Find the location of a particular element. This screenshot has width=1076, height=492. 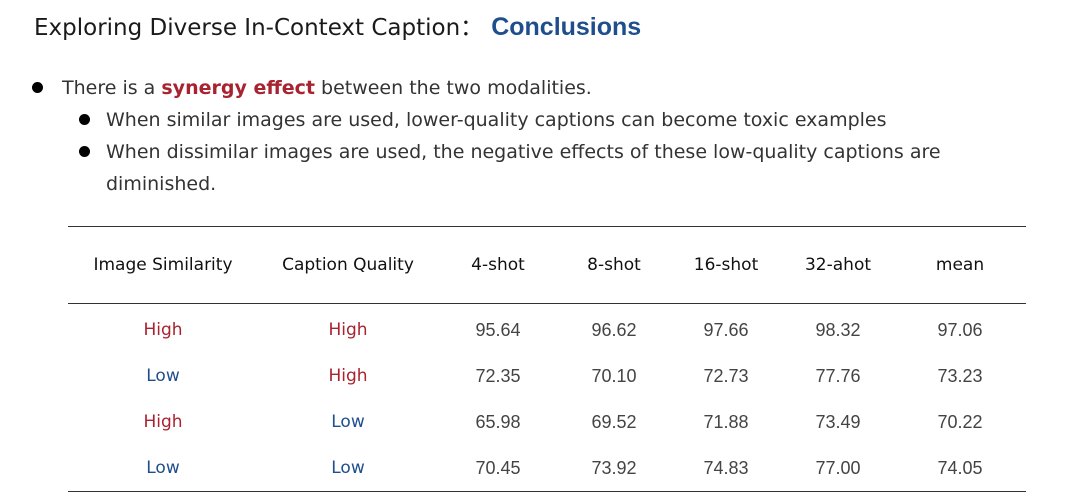

table-cell: 73.23 is located at coordinates (960, 375).